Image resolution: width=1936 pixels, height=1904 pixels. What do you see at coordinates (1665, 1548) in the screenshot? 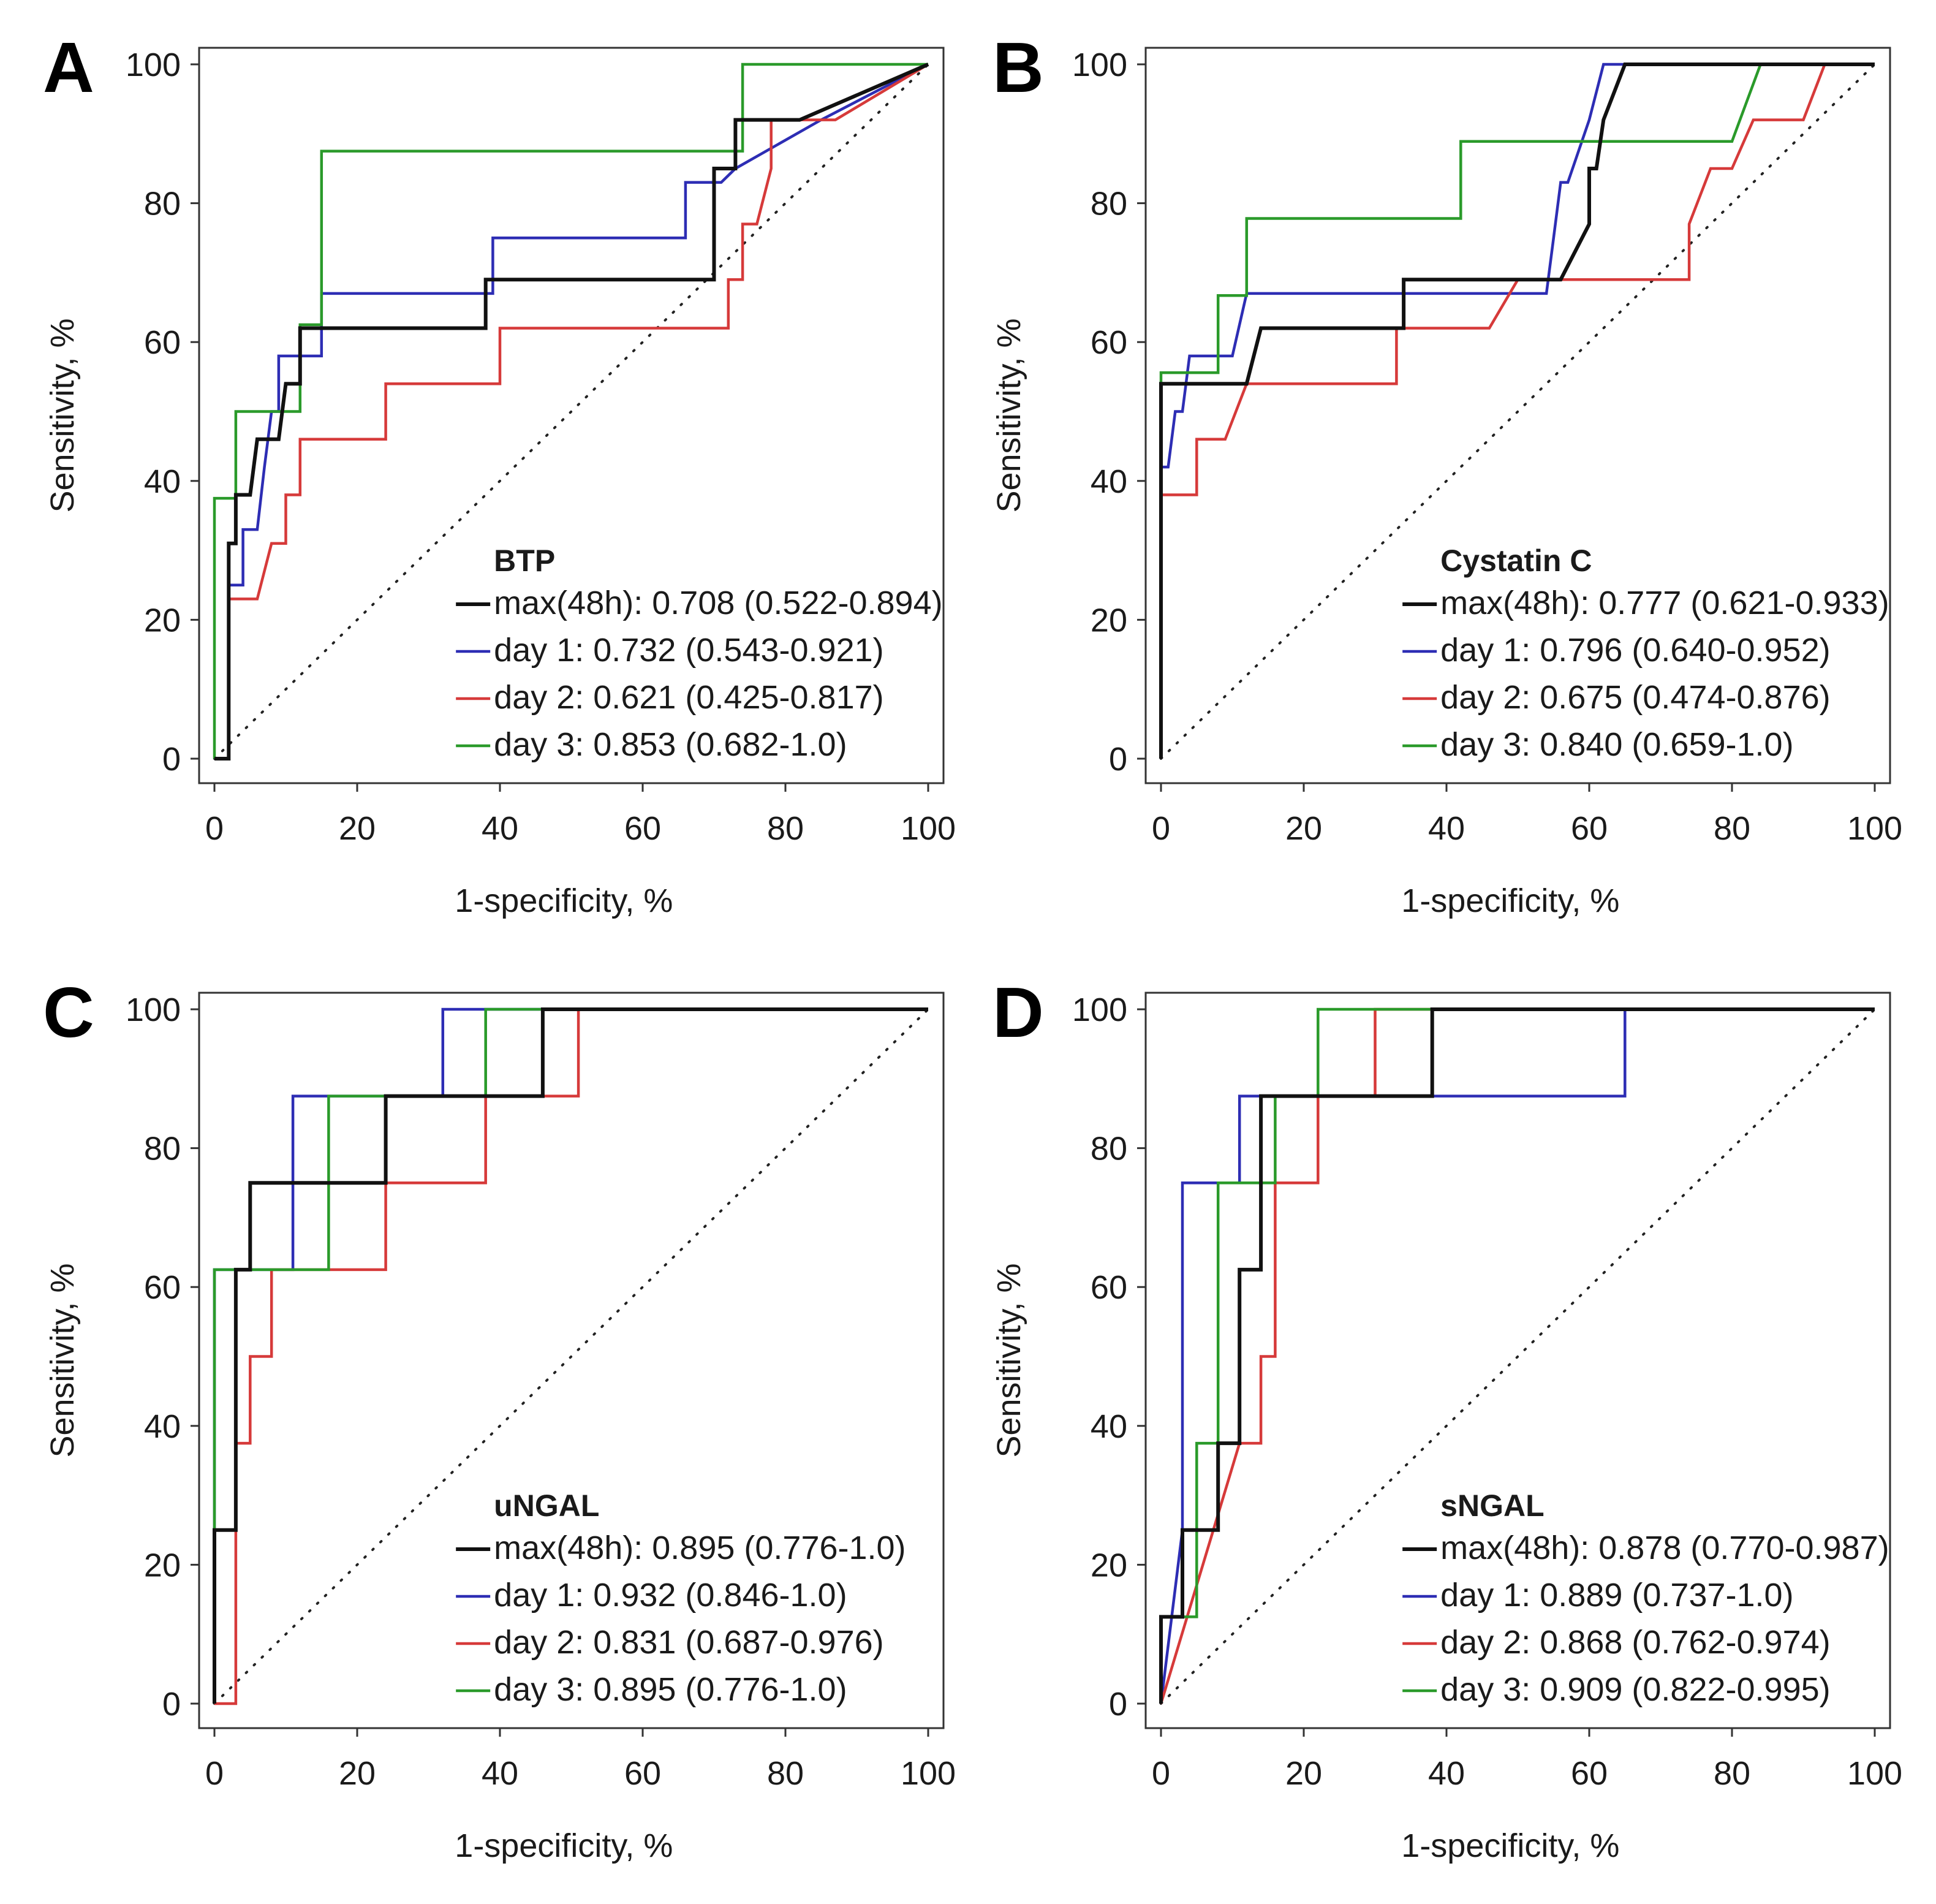
I see `legend-entry-max48h: max(48h): 0.878 (0.770-0.987)` at bounding box center [1665, 1548].